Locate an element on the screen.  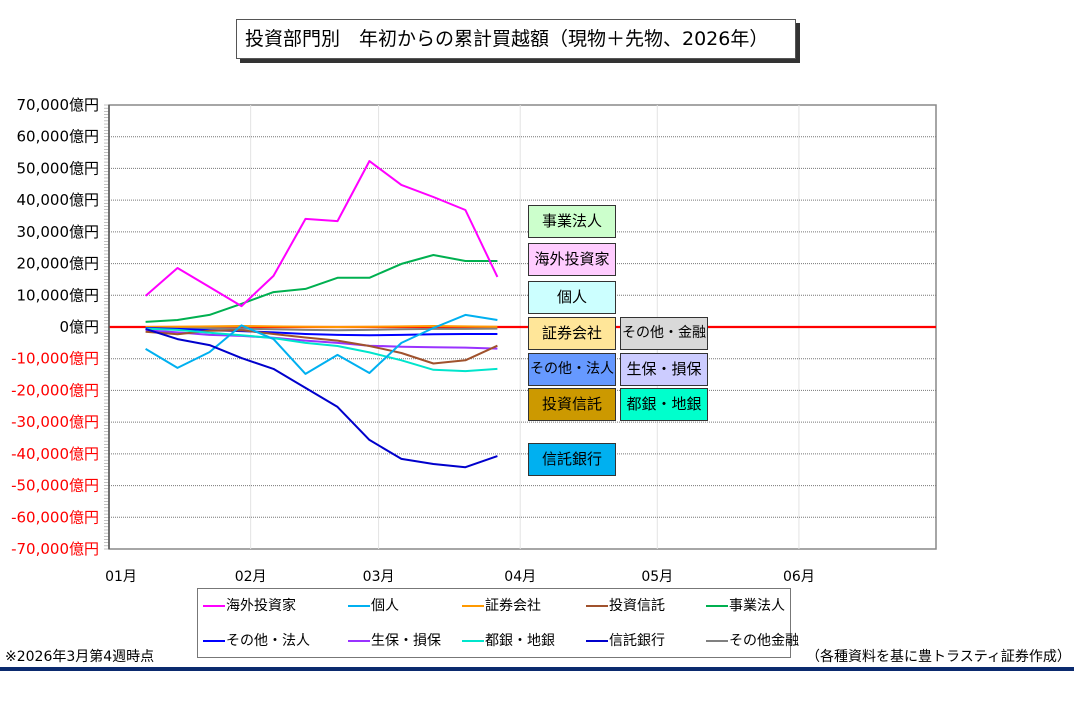
y-tick-label: -30,000億円 is located at coordinates (55, 422).